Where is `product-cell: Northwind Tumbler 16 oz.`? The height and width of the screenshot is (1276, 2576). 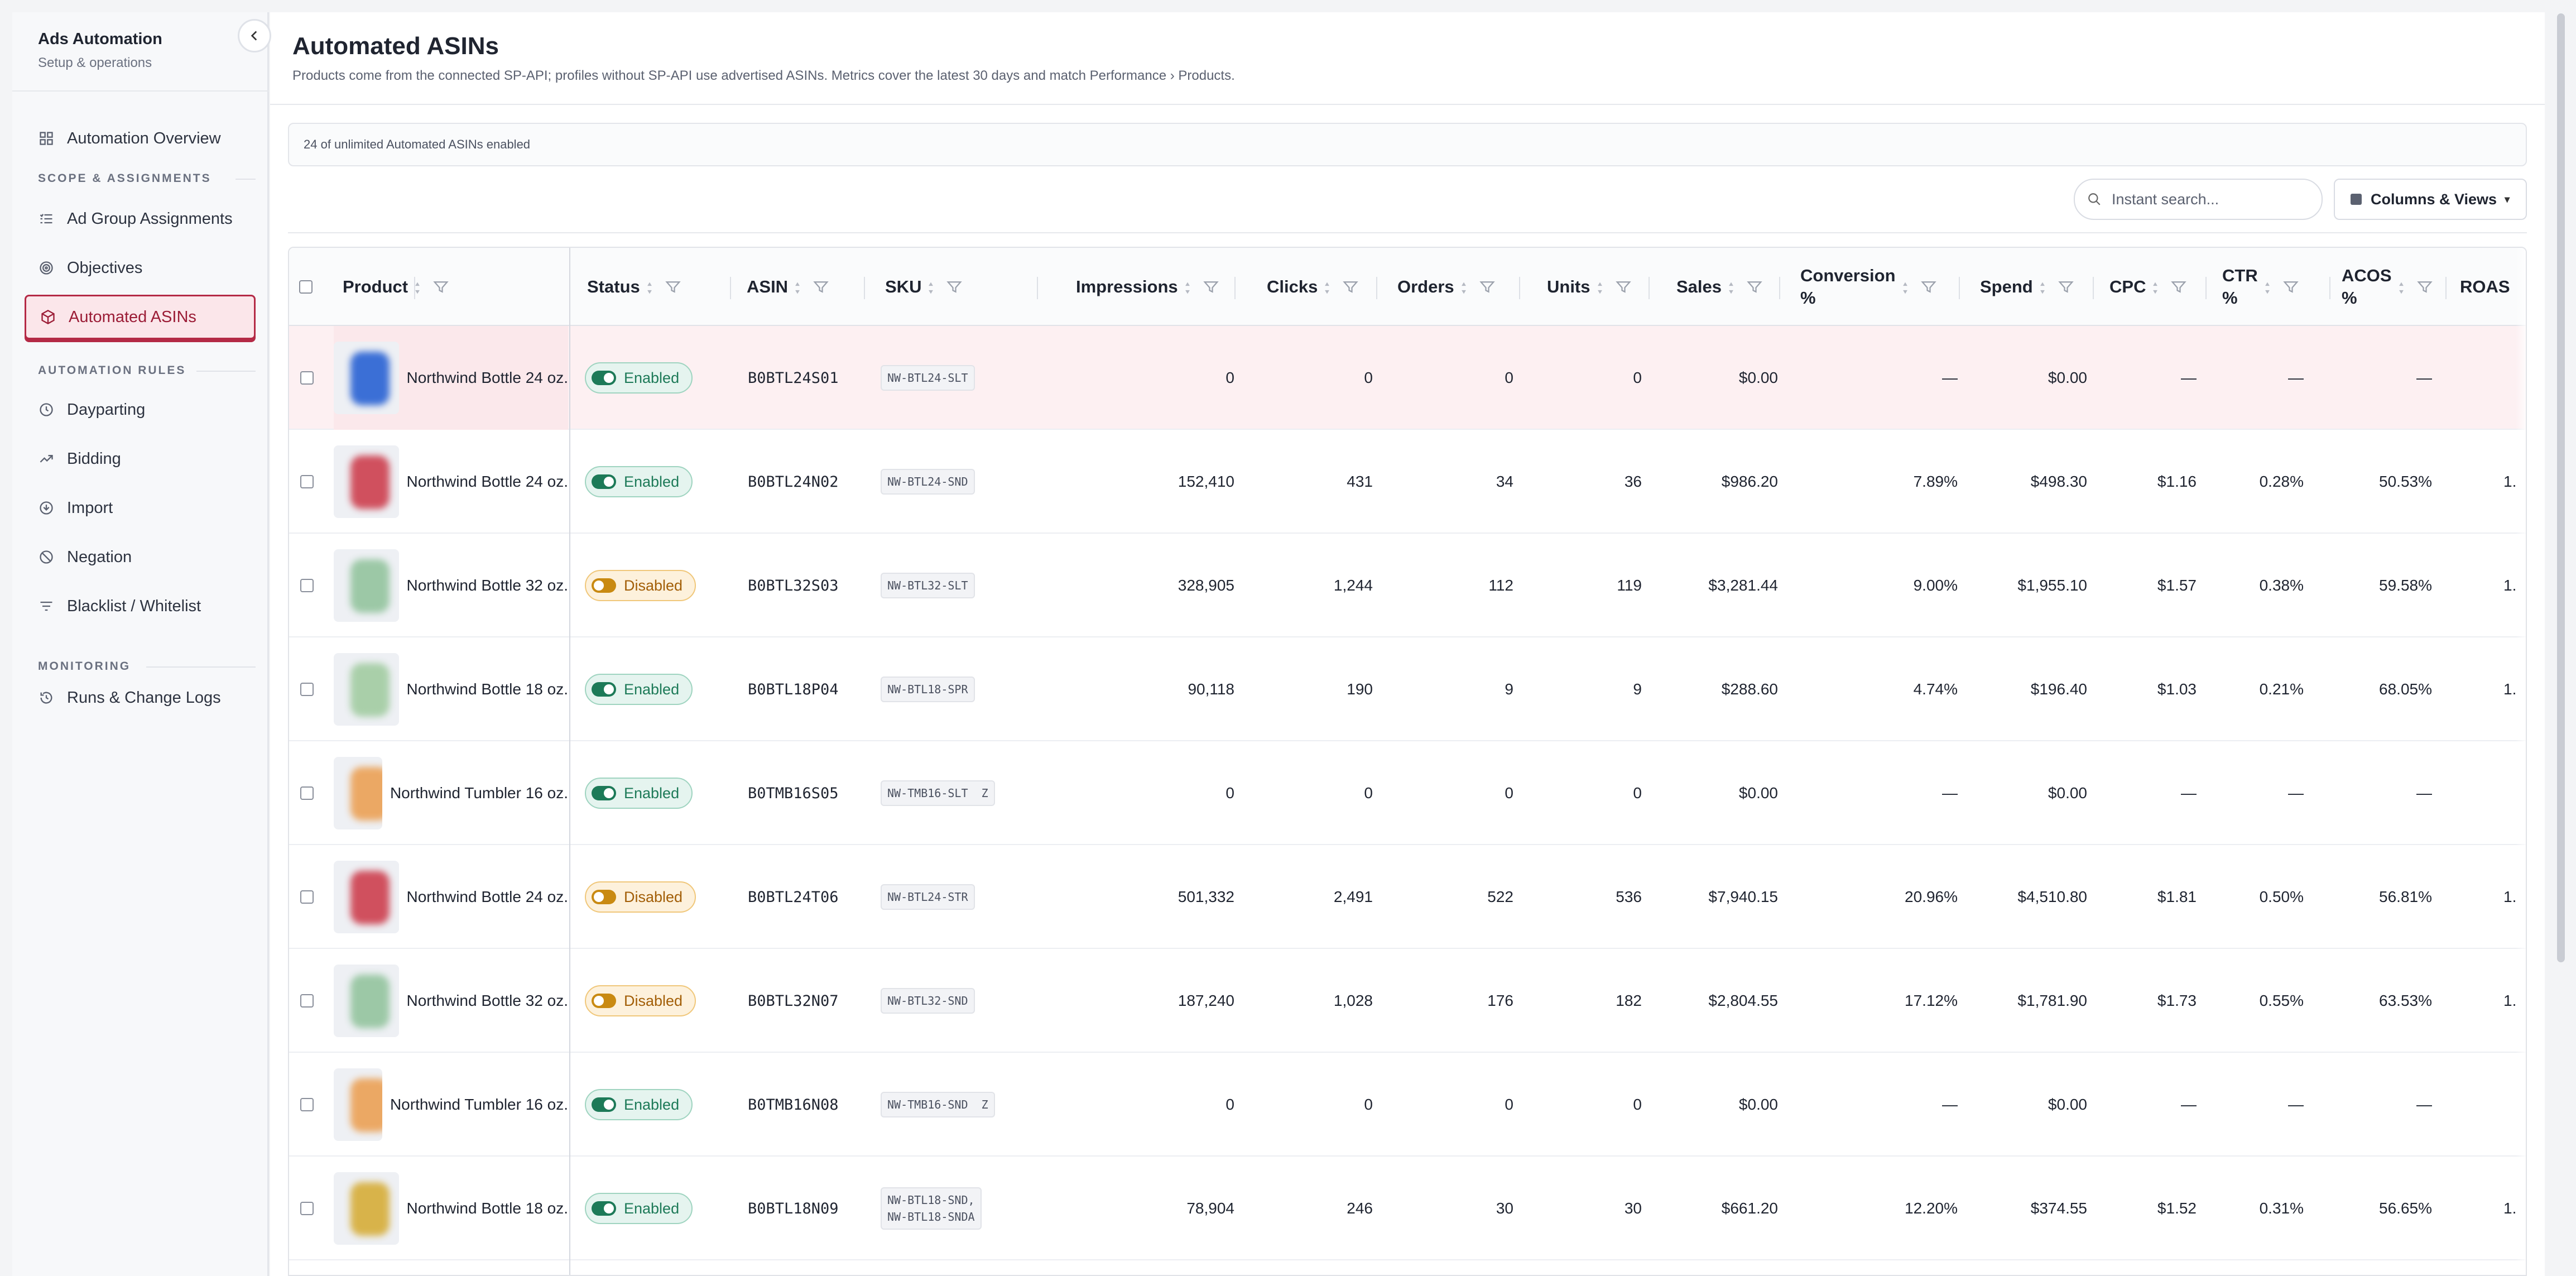
product-cell: Northwind Tumbler 16 oz. is located at coordinates (451, 1105).